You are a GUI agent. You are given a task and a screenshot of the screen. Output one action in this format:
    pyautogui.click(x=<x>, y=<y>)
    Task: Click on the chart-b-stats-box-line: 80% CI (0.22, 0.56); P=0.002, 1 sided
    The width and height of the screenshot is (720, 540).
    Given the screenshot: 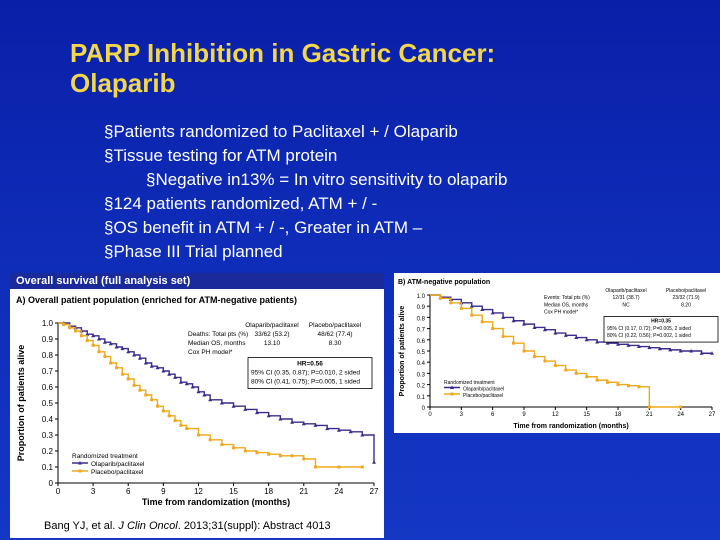 What is the action you would take?
    pyautogui.click(x=649, y=336)
    